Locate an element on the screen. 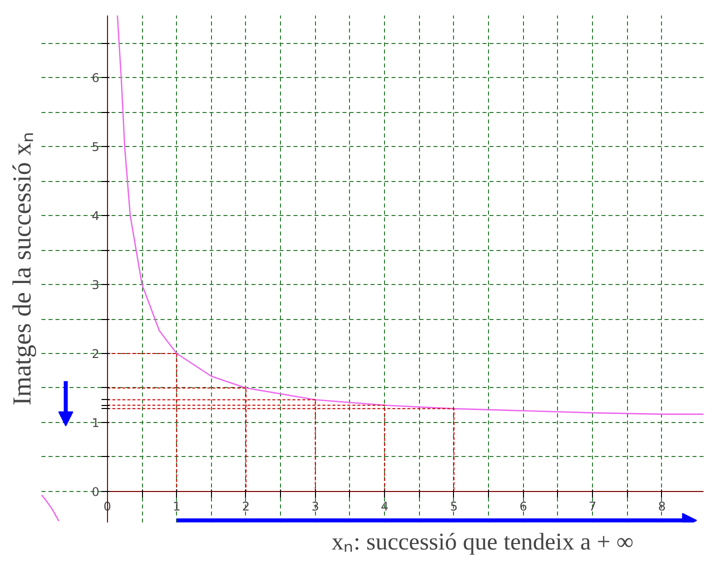 The image size is (712, 579). y-tick-label: 4 is located at coordinates (96, 216).